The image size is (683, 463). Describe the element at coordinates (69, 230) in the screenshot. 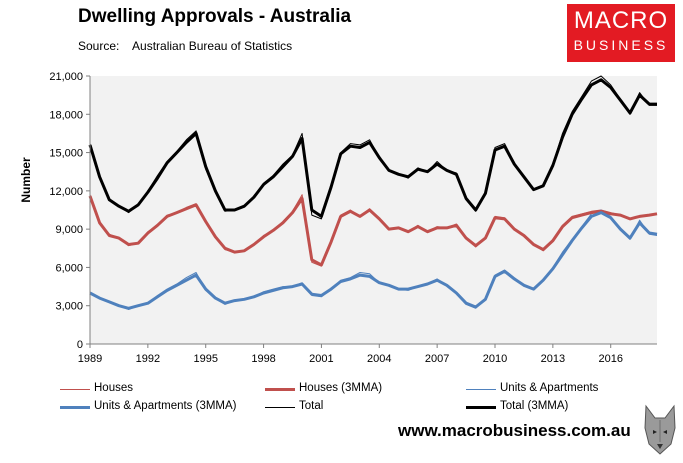

I see `y-tick-label: 9,000` at that location.